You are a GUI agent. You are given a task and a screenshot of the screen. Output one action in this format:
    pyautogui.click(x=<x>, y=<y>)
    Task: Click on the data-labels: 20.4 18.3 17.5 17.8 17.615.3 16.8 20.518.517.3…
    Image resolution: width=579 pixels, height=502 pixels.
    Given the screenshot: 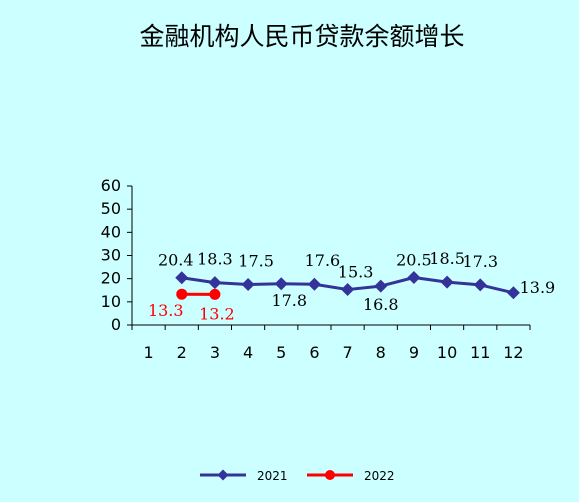 What is the action you would take?
    pyautogui.click(x=351, y=286)
    